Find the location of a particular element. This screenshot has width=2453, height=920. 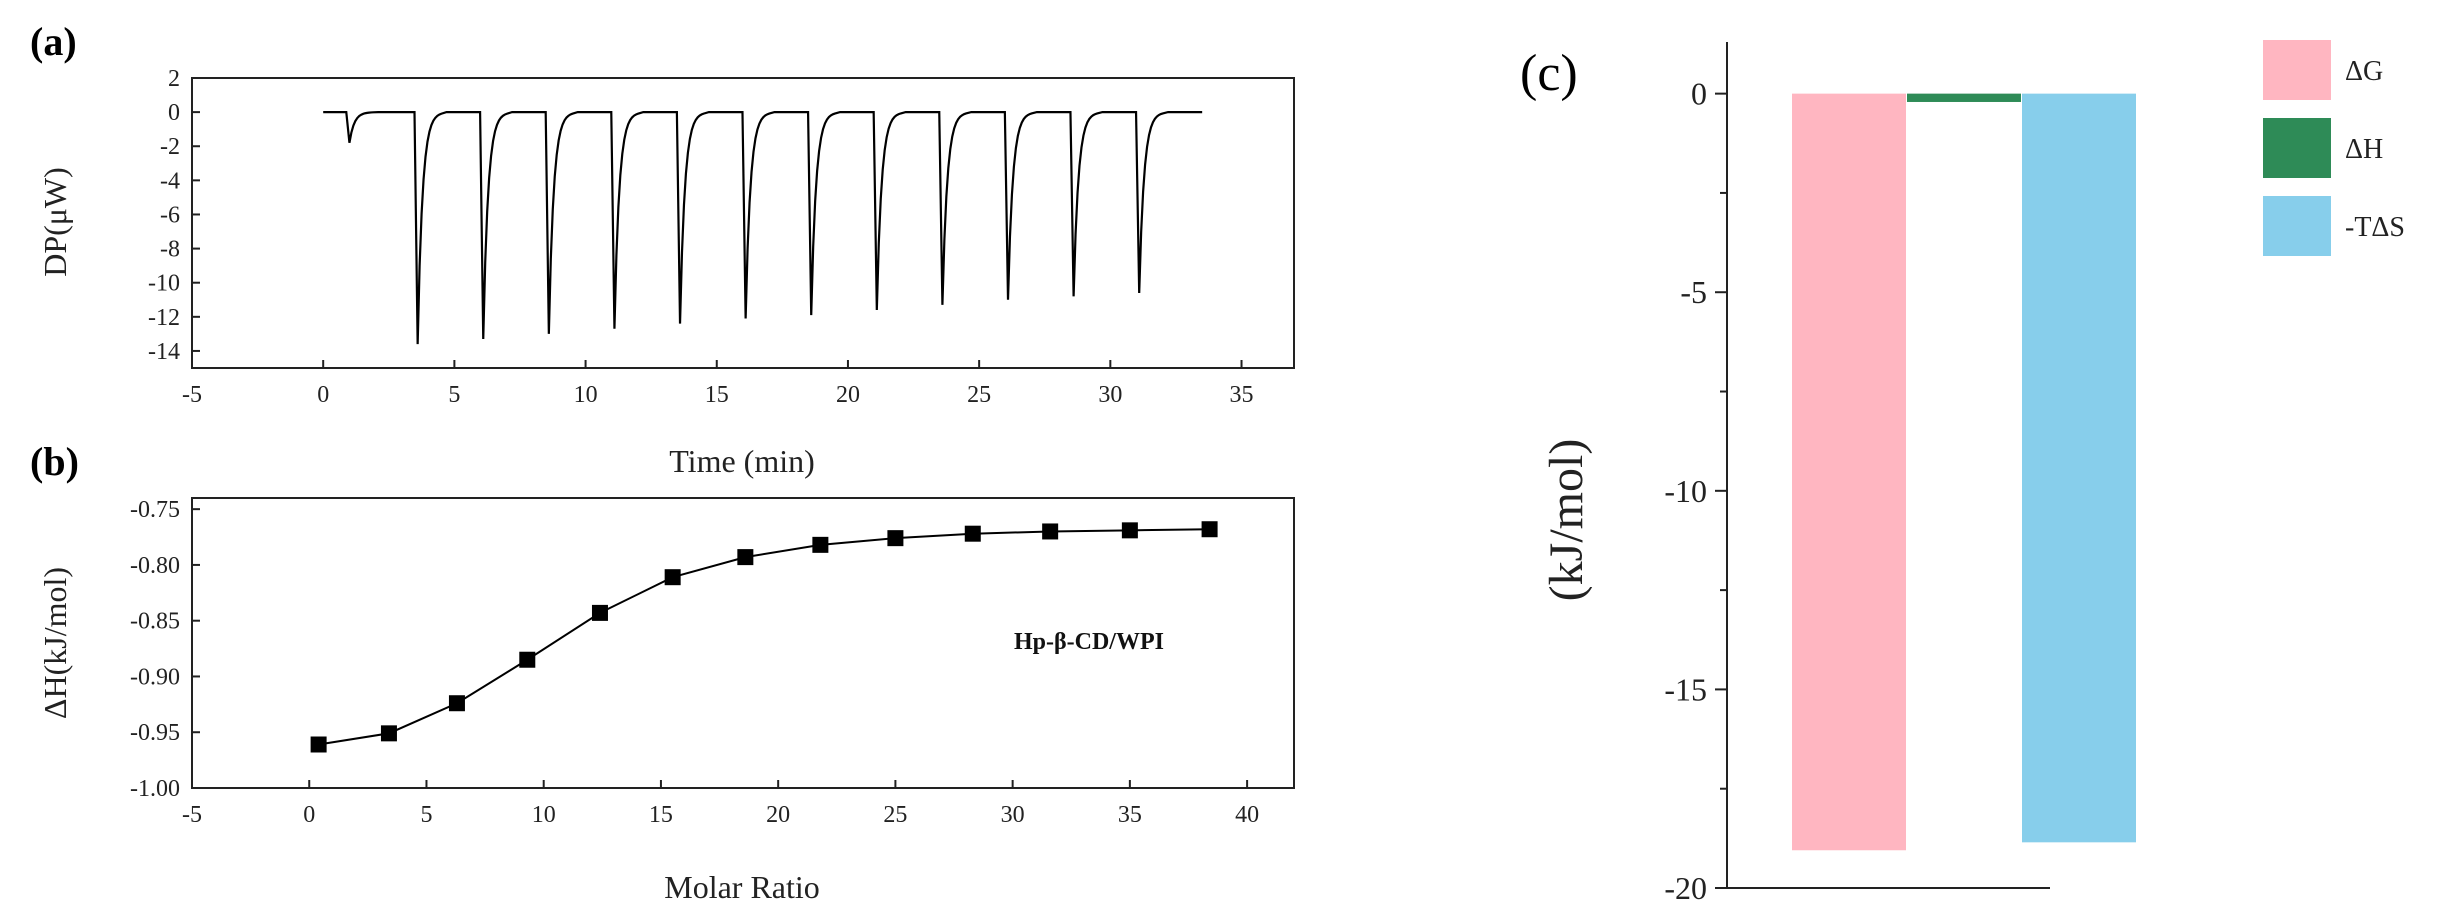

panel-c-y-tick-label: -20 is located at coordinates (1685, 888).